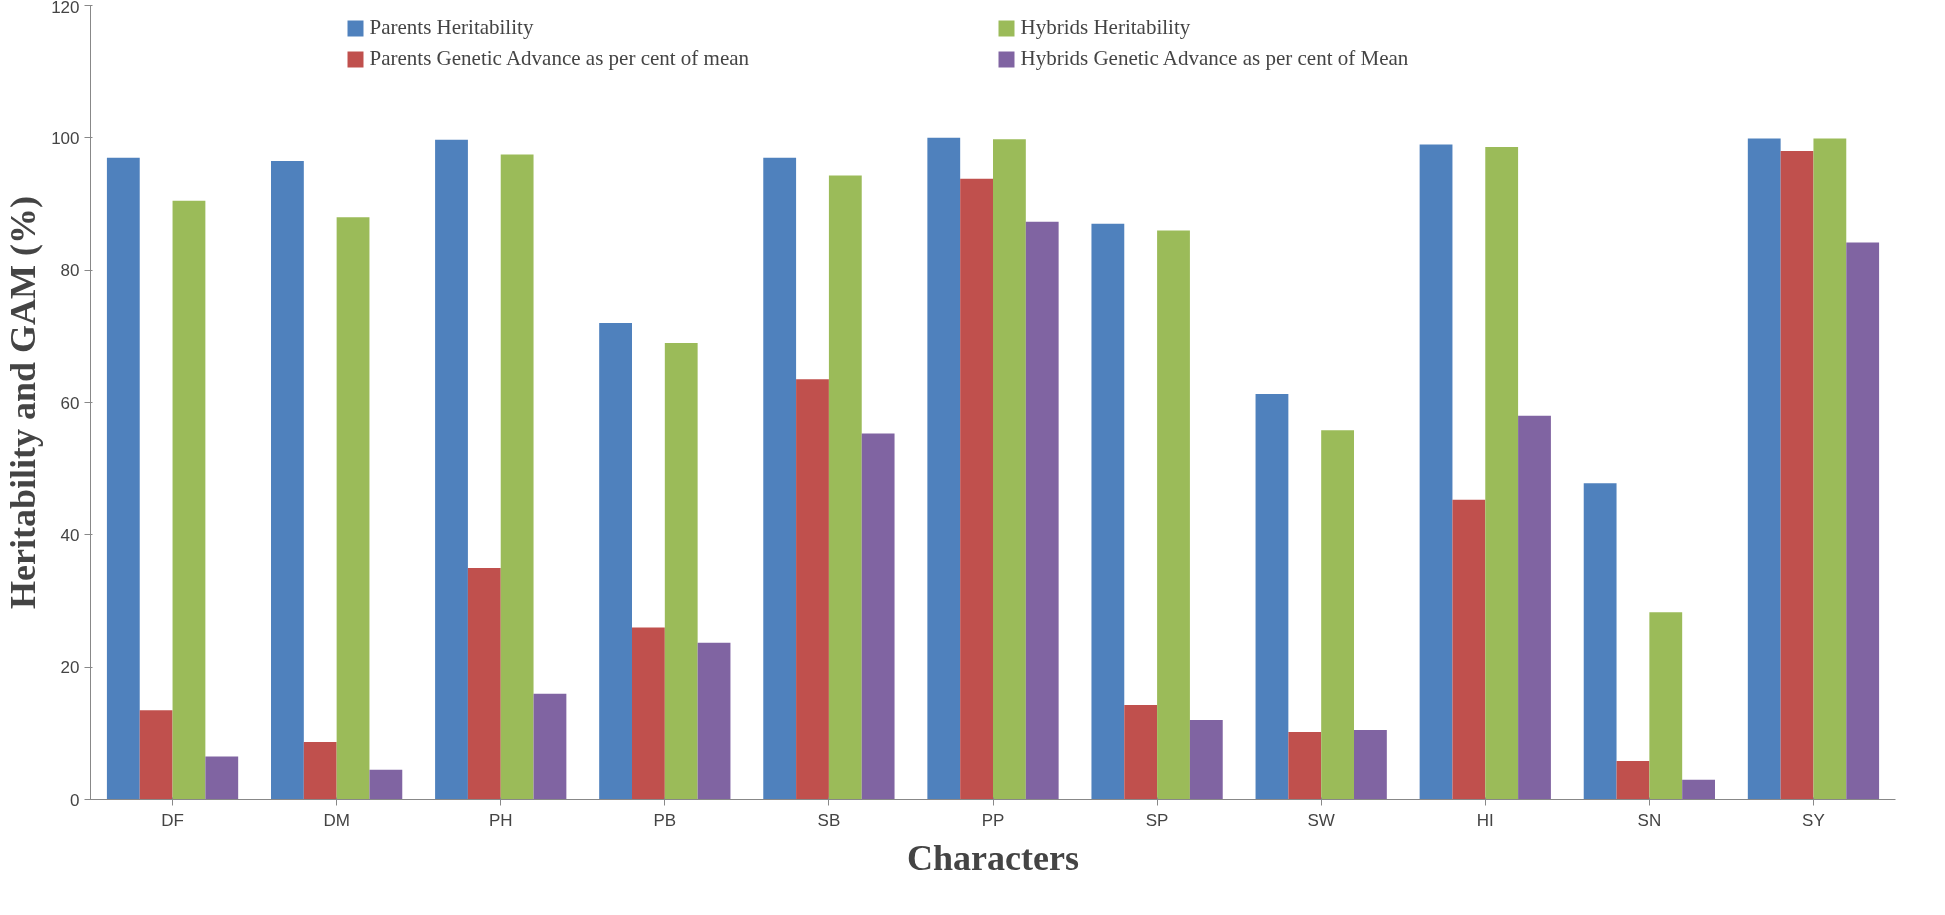 The image size is (1945, 915). I want to click on x-tick-label: PB, so click(665, 820).